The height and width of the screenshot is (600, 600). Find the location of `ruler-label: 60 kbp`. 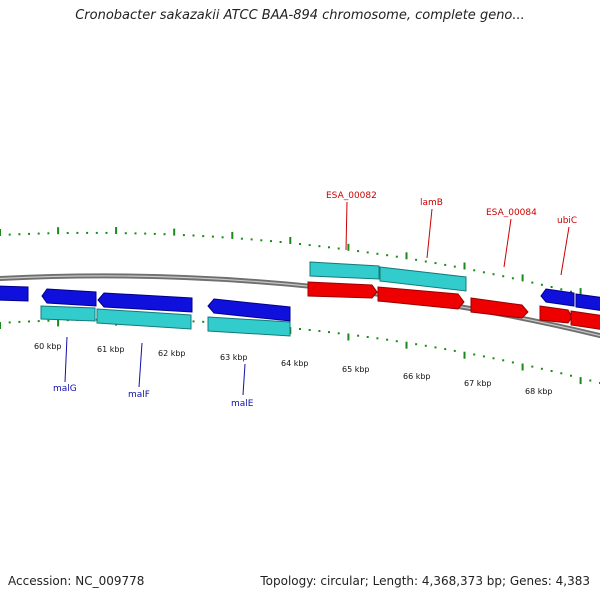

ruler-label: 60 kbp is located at coordinates (48, 346).